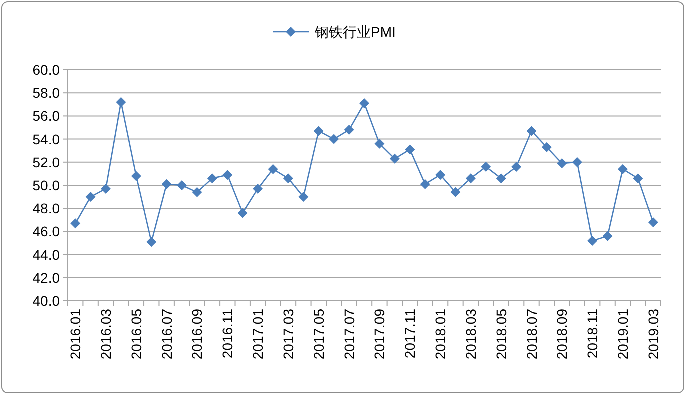 Image resolution: width=686 pixels, height=395 pixels. Describe the element at coordinates (228, 333) in the screenshot. I see `x-tick-label: 2016.11` at that location.